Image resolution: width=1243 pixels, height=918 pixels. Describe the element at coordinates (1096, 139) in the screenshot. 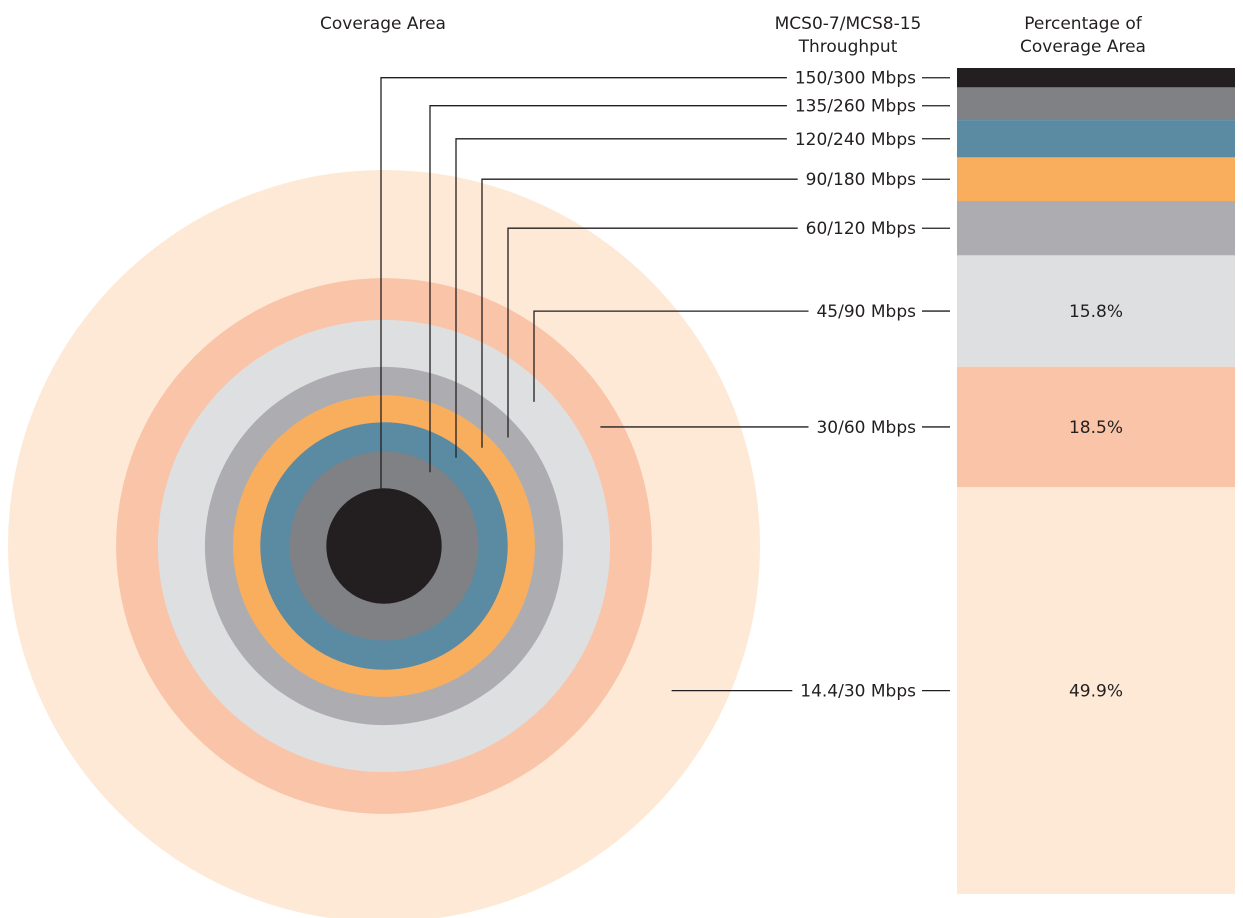

I see `bar-segment-120-240-mbps` at that location.